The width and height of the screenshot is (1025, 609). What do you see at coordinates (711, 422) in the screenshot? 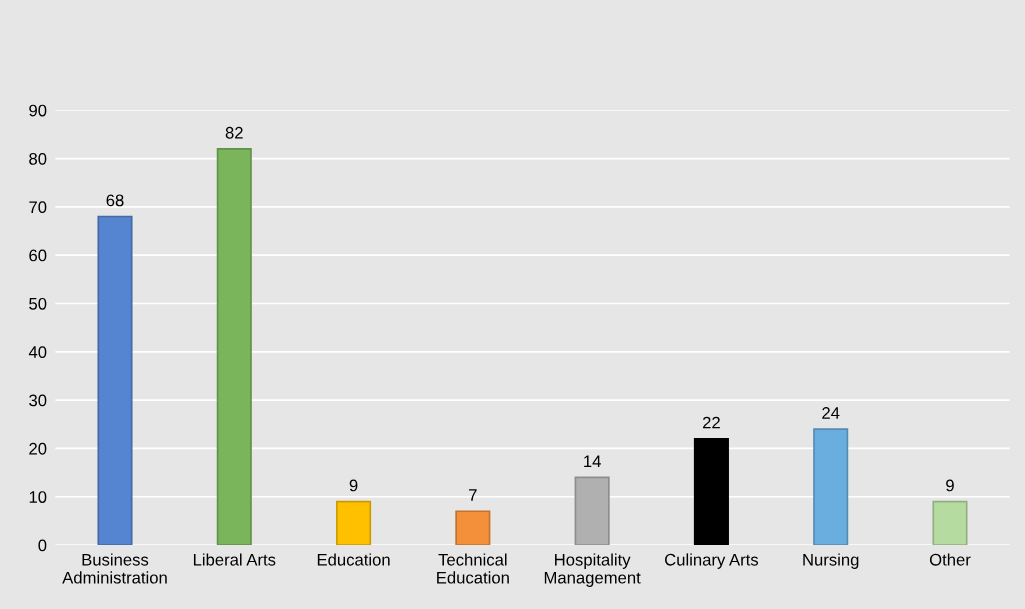
I see `data-label: 22` at bounding box center [711, 422].